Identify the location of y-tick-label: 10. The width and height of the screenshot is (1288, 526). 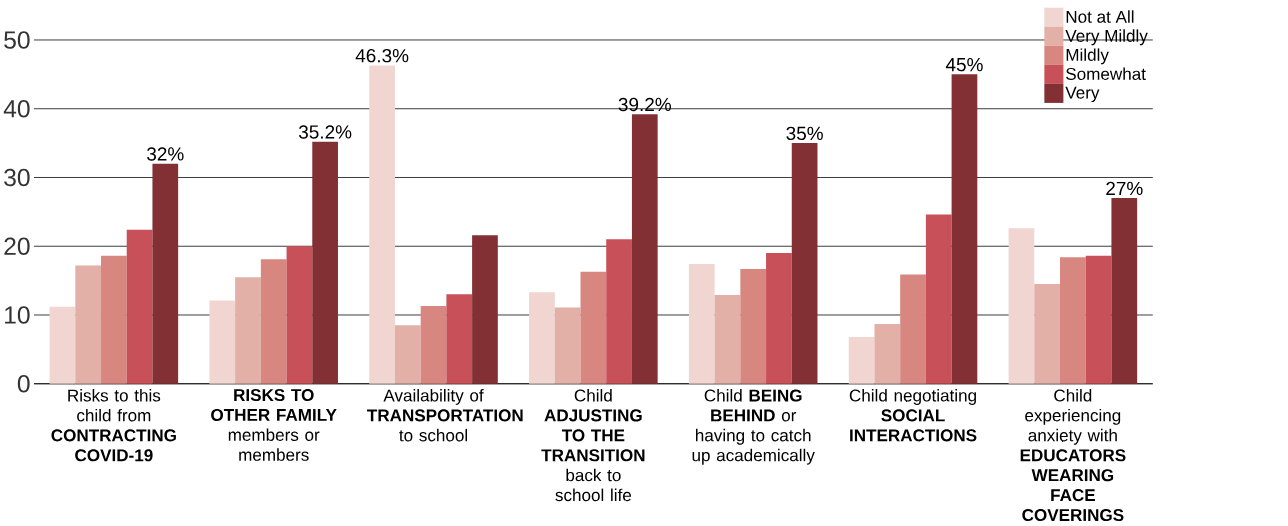
(17, 315).